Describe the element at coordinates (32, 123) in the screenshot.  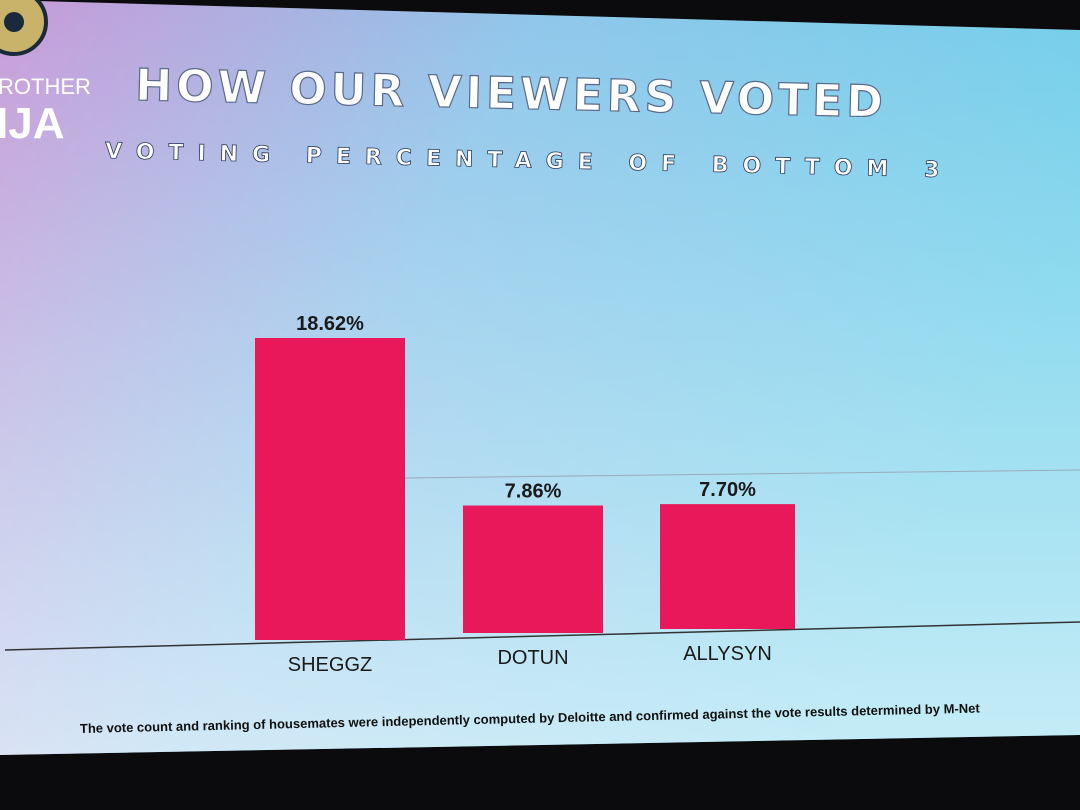
I see `logo-text: IJA` at that location.